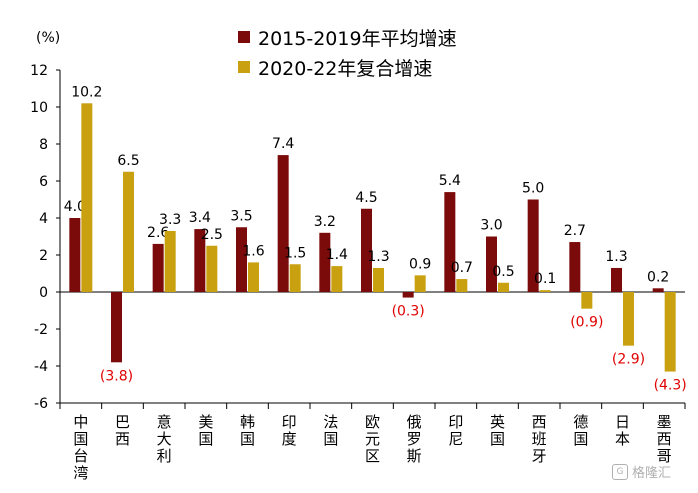 This screenshot has width=698, height=493. Describe the element at coordinates (43, 145) in the screenshot. I see `y-tick-label-2: 8` at that location.